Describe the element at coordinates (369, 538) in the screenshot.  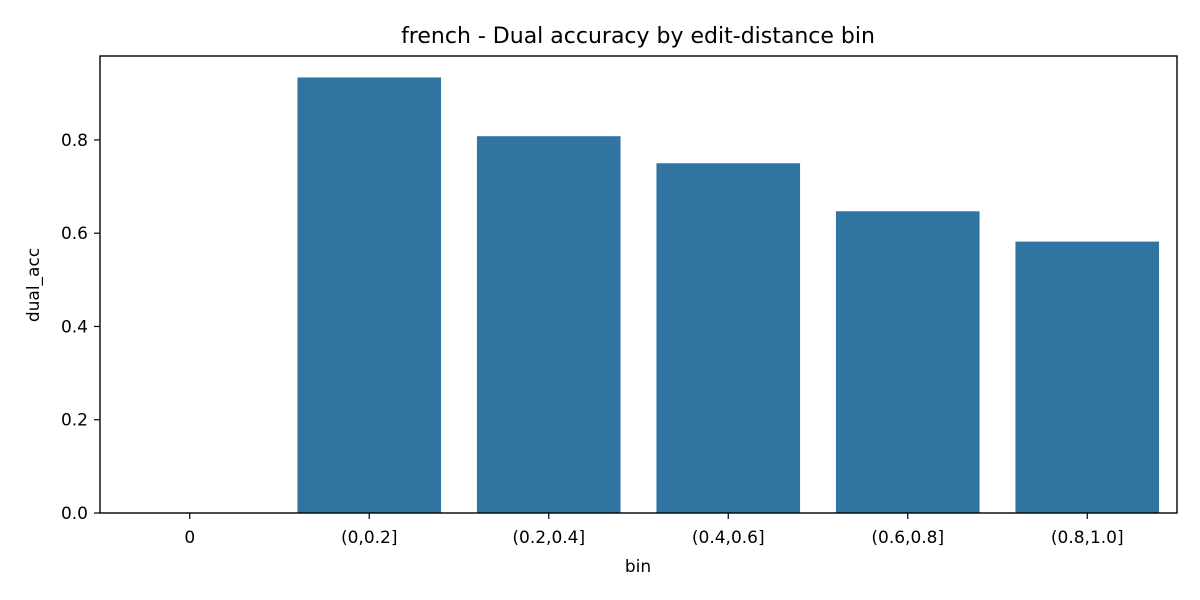
I see `x-tick-label: (0,0.2]` at that location.